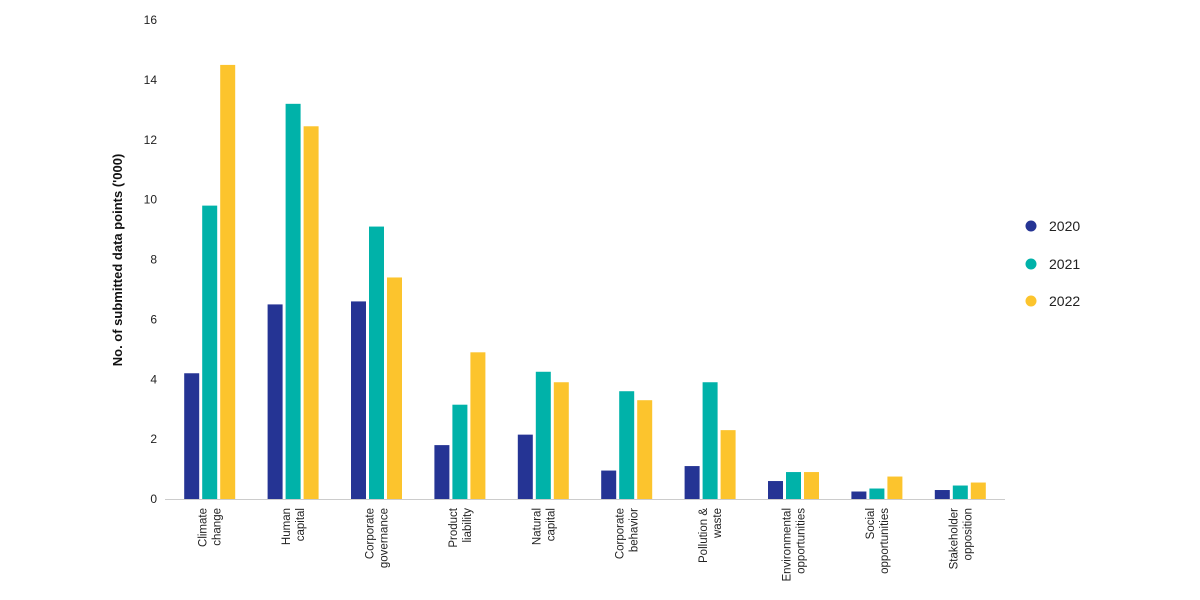 This screenshot has width=1200, height=600. What do you see at coordinates (878, 541) in the screenshot?
I see `category-label: Social opportunities` at bounding box center [878, 541].